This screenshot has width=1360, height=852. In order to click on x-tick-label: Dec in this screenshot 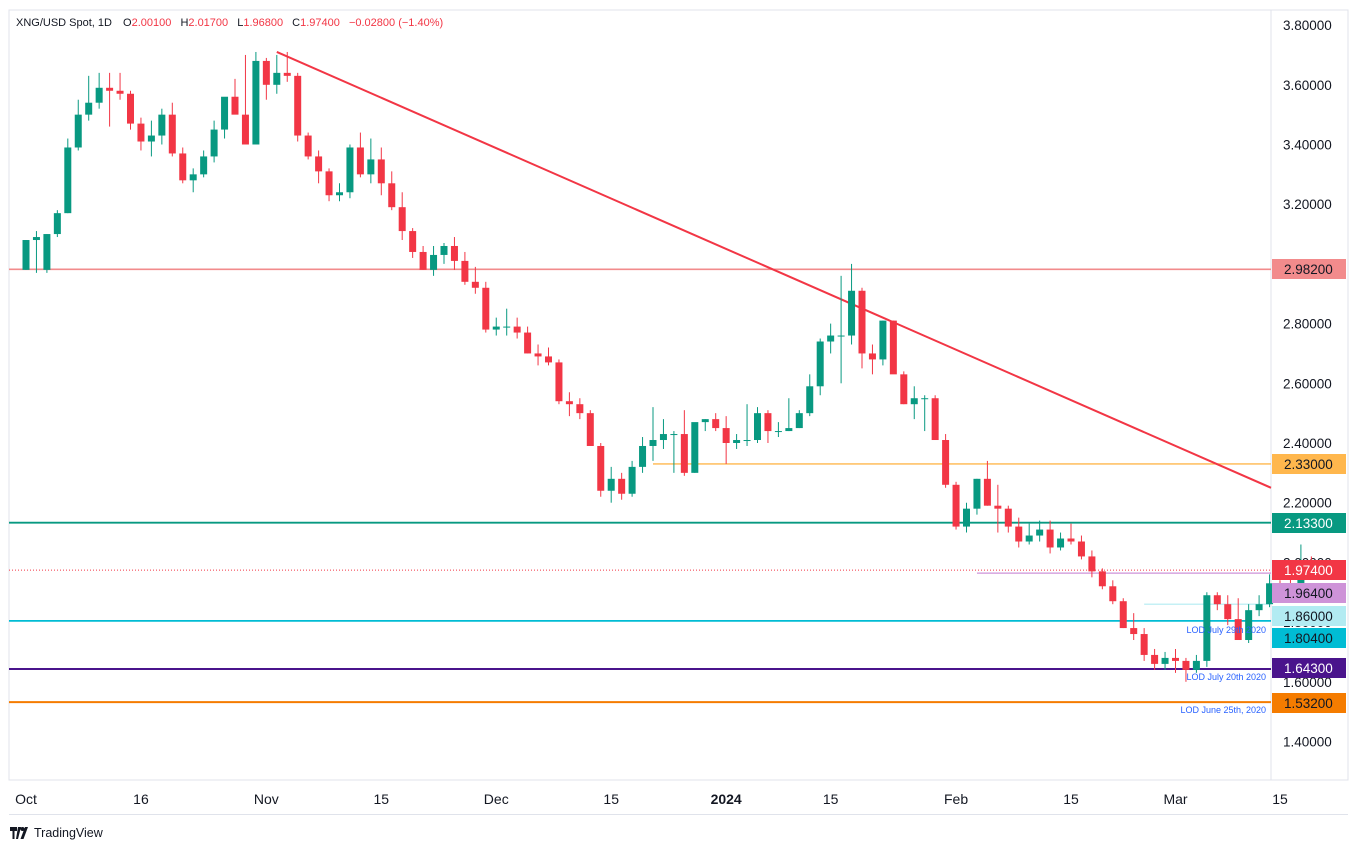, I will do `click(496, 799)`.